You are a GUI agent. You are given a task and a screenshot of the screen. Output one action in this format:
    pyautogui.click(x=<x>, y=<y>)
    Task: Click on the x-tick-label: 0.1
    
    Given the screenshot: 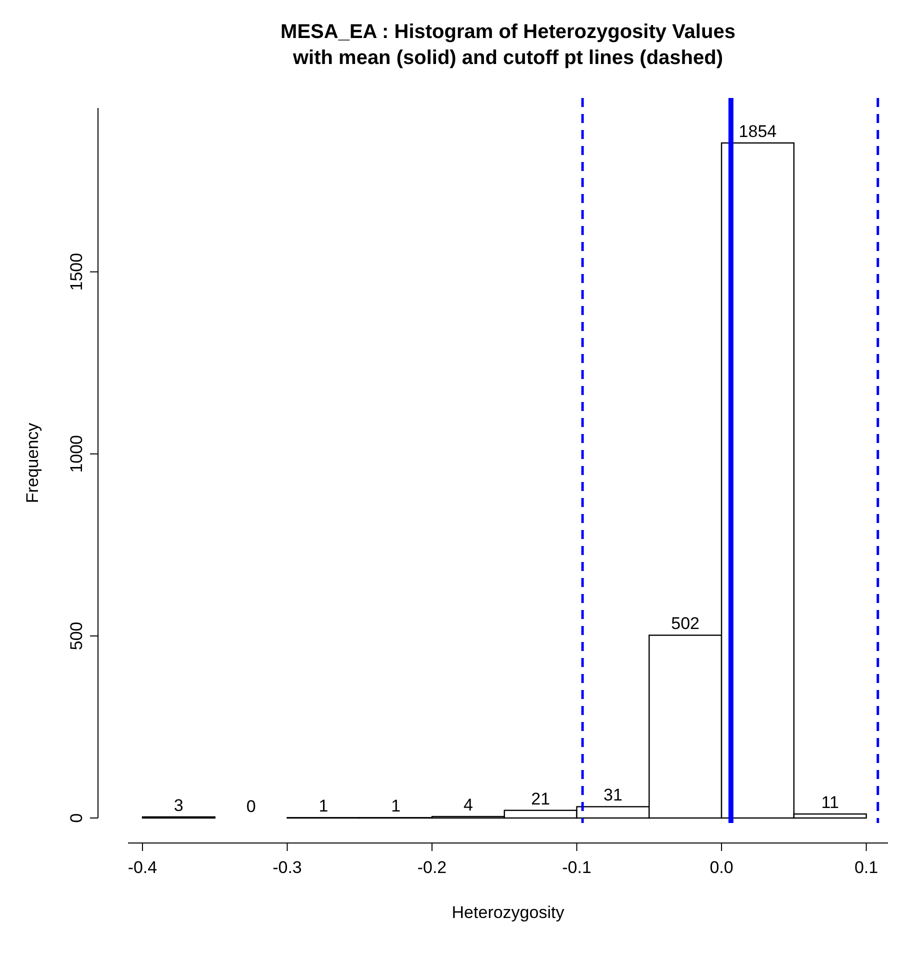 What is the action you would take?
    pyautogui.click(x=866, y=867)
    